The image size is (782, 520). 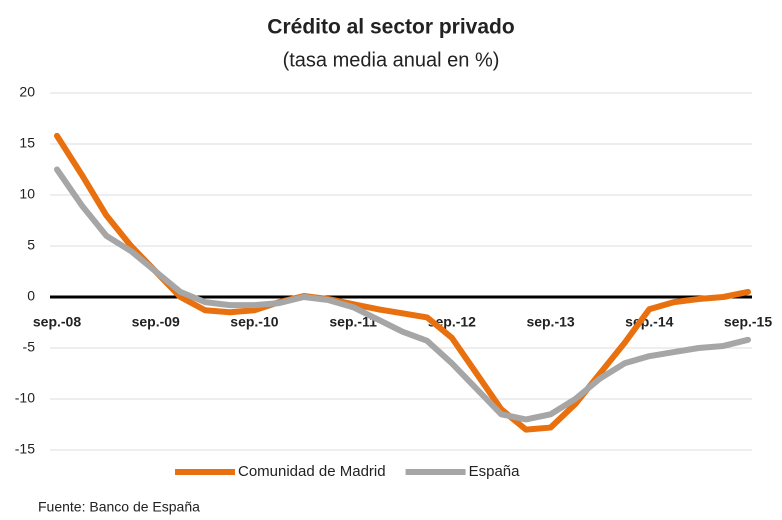 What do you see at coordinates (312, 471) in the screenshot?
I see `legend-label: Comunidad de Madrid` at bounding box center [312, 471].